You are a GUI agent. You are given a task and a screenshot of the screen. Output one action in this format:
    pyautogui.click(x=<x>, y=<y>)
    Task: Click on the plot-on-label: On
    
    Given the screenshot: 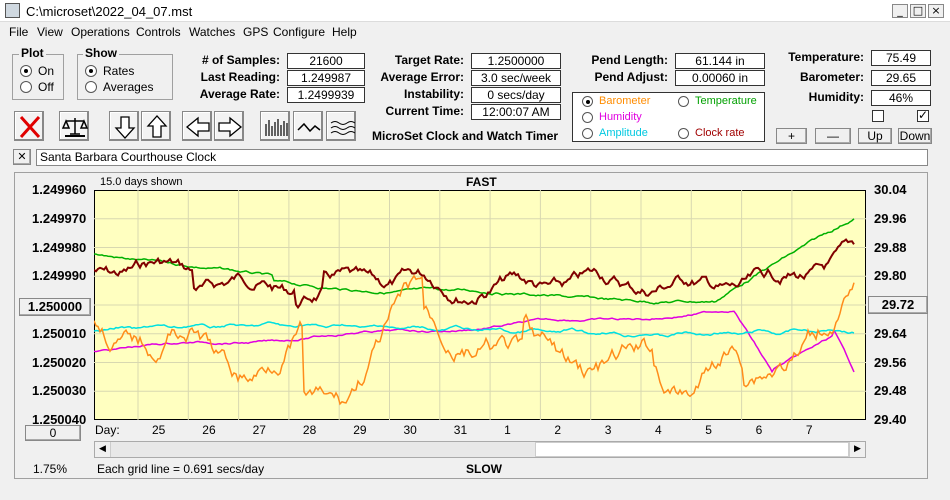 What is the action you would take?
    pyautogui.click(x=46, y=71)
    